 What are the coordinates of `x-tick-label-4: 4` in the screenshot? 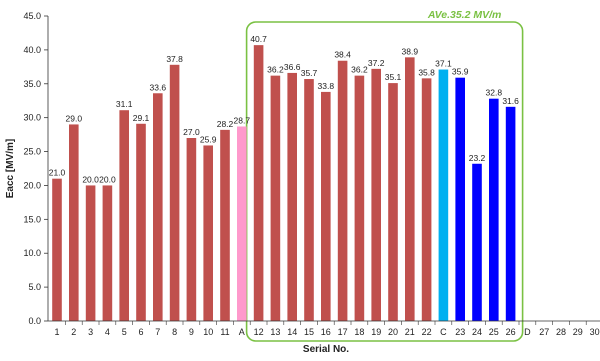 It's located at (107, 332).